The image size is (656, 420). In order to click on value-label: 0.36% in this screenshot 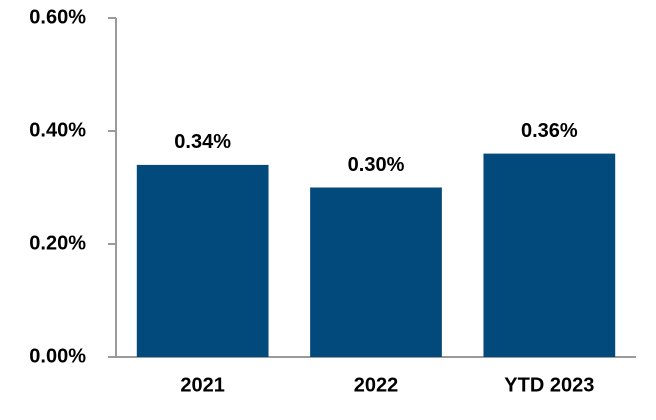, I will do `click(549, 131)`.